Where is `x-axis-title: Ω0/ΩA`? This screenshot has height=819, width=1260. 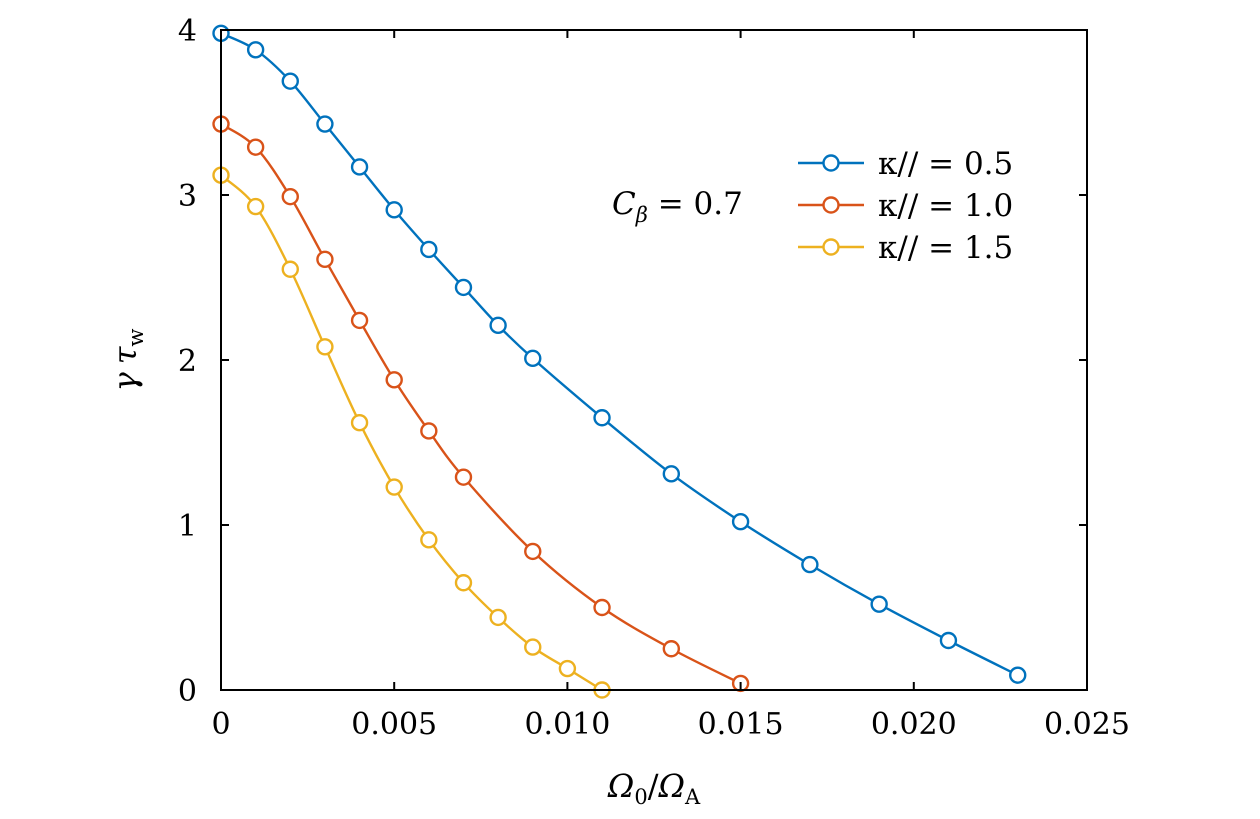
x-axis-title: Ω0/ΩA is located at coordinates (654, 788).